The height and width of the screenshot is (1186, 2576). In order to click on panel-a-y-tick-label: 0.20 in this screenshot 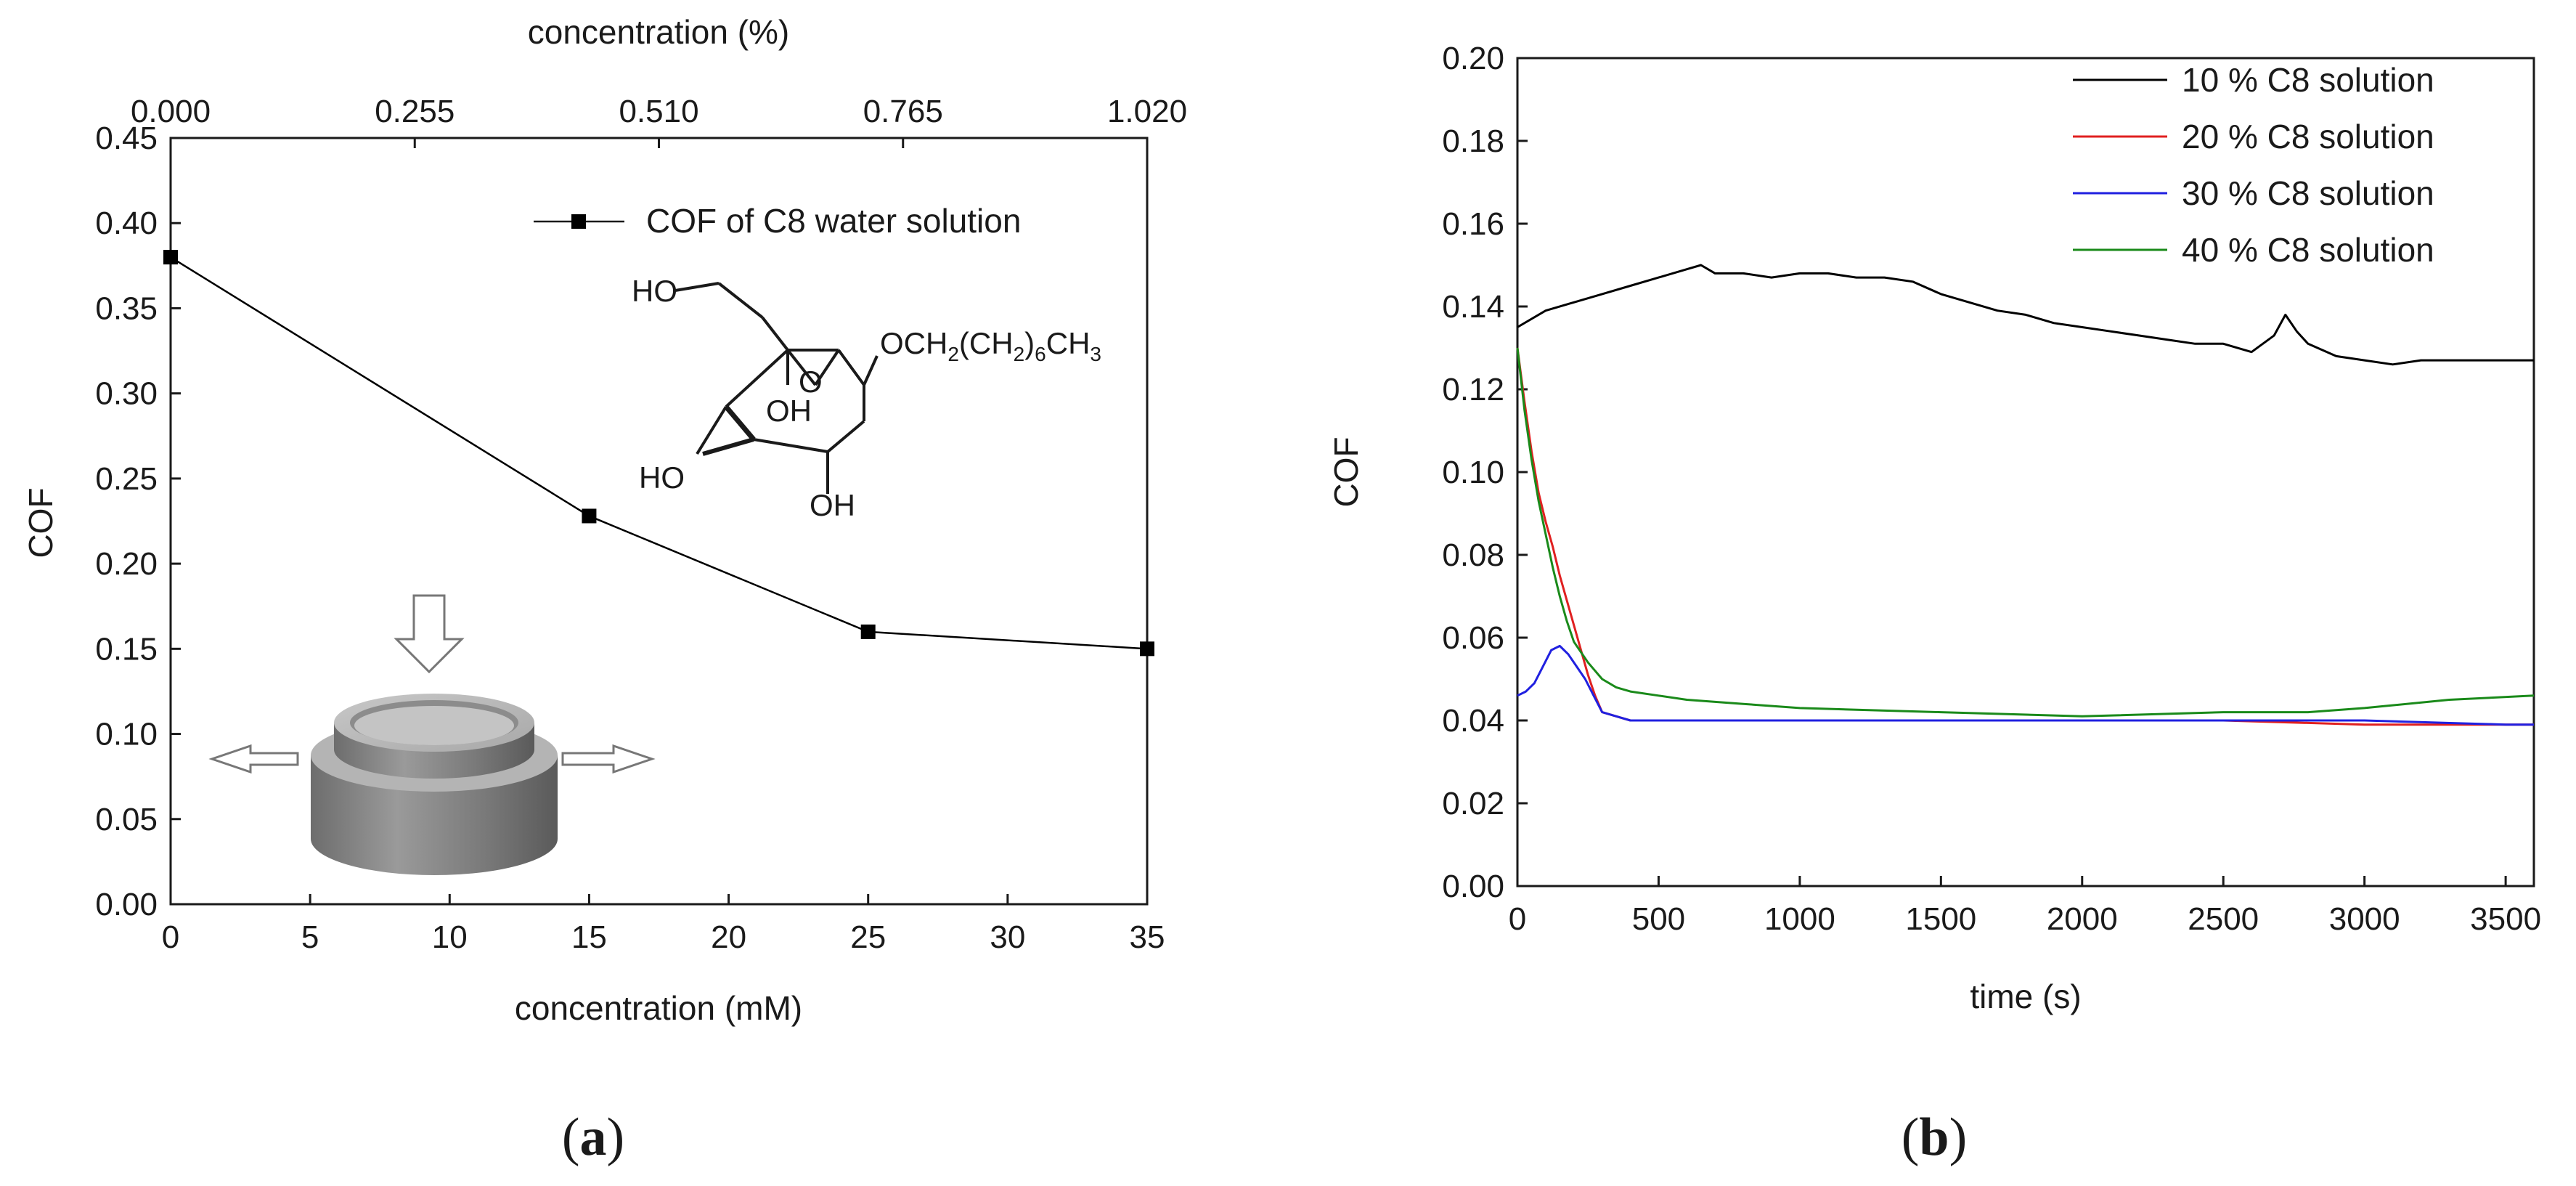, I will do `click(126, 564)`.